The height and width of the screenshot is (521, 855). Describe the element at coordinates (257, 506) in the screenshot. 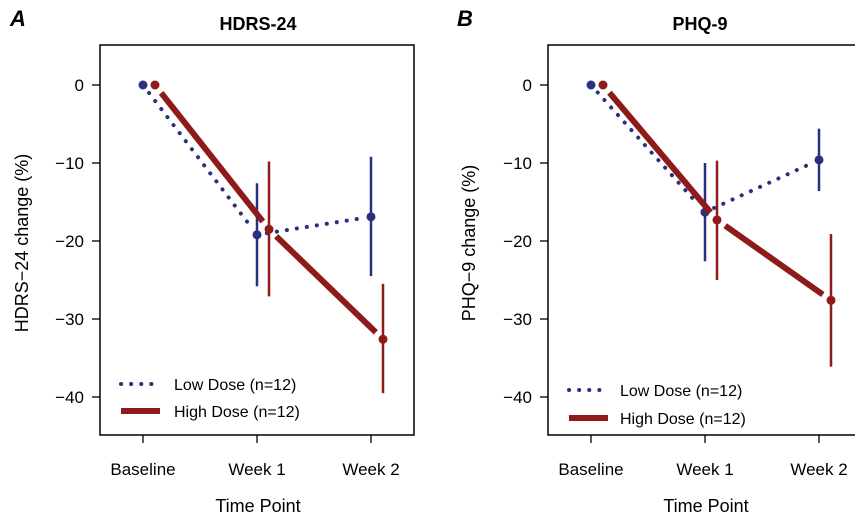

I see `panel-a-x-axis-title: Time Point` at that location.